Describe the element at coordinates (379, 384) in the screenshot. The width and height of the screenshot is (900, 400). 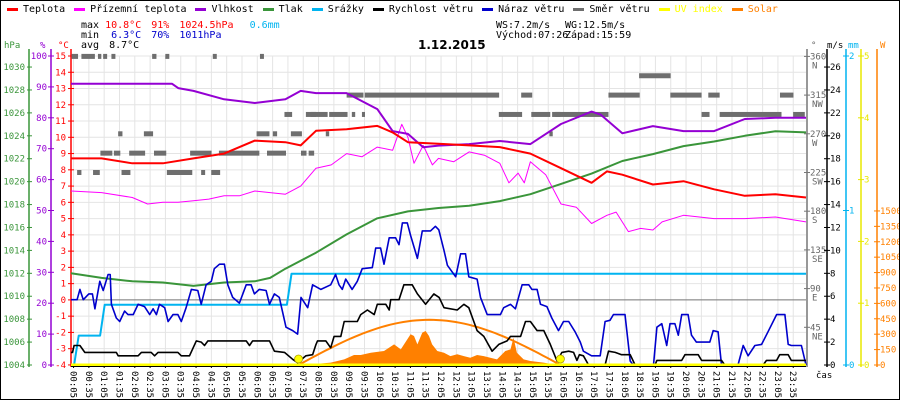
I see `x-tick-label: 10:05` at that location.